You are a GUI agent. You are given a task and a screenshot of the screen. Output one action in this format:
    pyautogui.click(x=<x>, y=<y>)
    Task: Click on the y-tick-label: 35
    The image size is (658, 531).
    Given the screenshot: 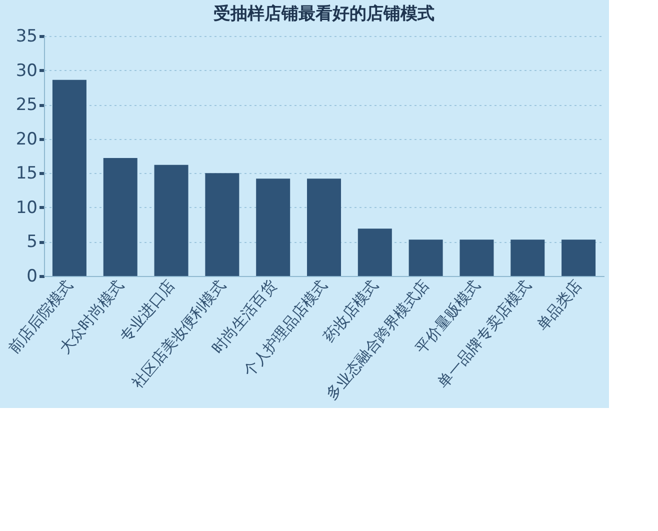 What is the action you would take?
    pyautogui.click(x=27, y=36)
    